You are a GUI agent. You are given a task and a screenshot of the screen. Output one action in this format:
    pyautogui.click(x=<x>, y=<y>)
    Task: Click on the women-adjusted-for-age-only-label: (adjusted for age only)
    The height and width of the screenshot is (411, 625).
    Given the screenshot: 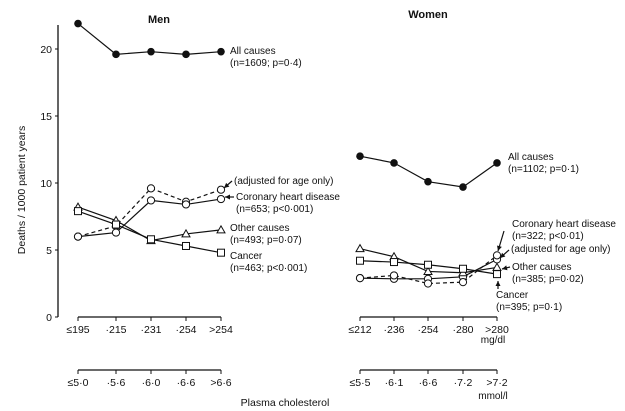 What is the action you would take?
    pyautogui.click(x=561, y=249)
    